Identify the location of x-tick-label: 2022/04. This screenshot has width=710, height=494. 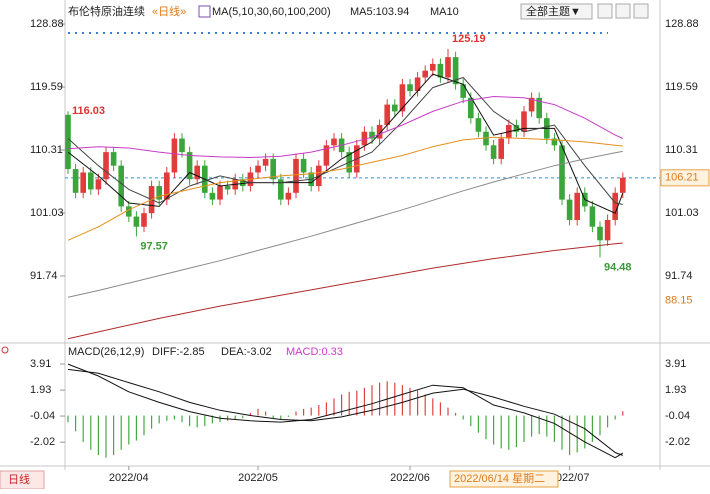
(129, 478).